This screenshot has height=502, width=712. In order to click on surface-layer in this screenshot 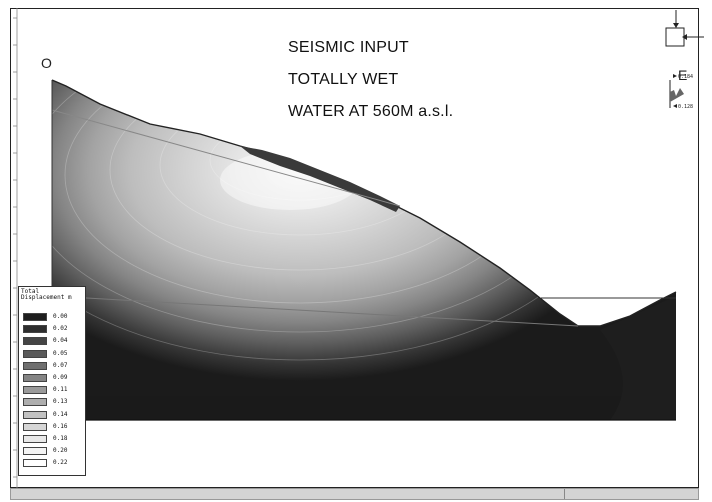, I will do `click(320, 179)`.